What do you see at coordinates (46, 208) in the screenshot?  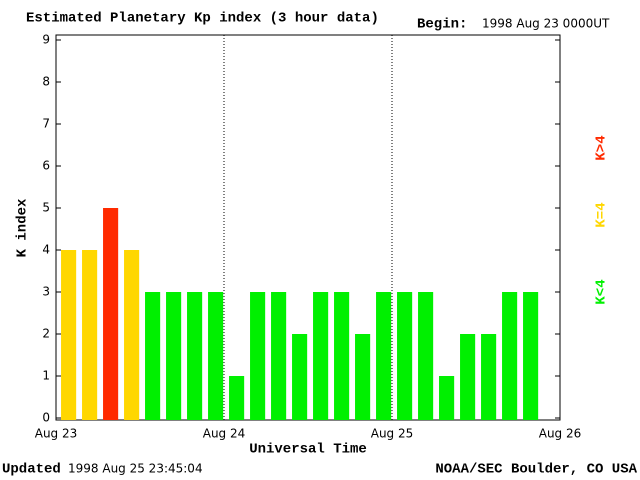 I see `y-tick-label: 5` at bounding box center [46, 208].